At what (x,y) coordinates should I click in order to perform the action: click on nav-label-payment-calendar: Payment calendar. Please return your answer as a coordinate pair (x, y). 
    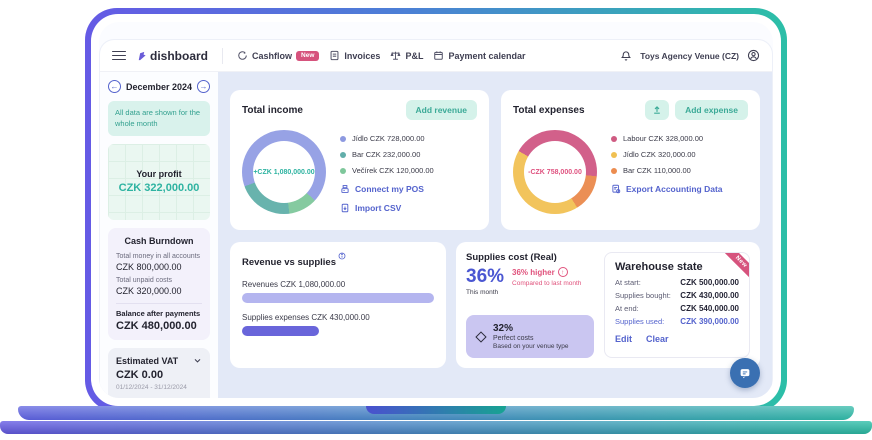
    Looking at the image, I should click on (487, 55).